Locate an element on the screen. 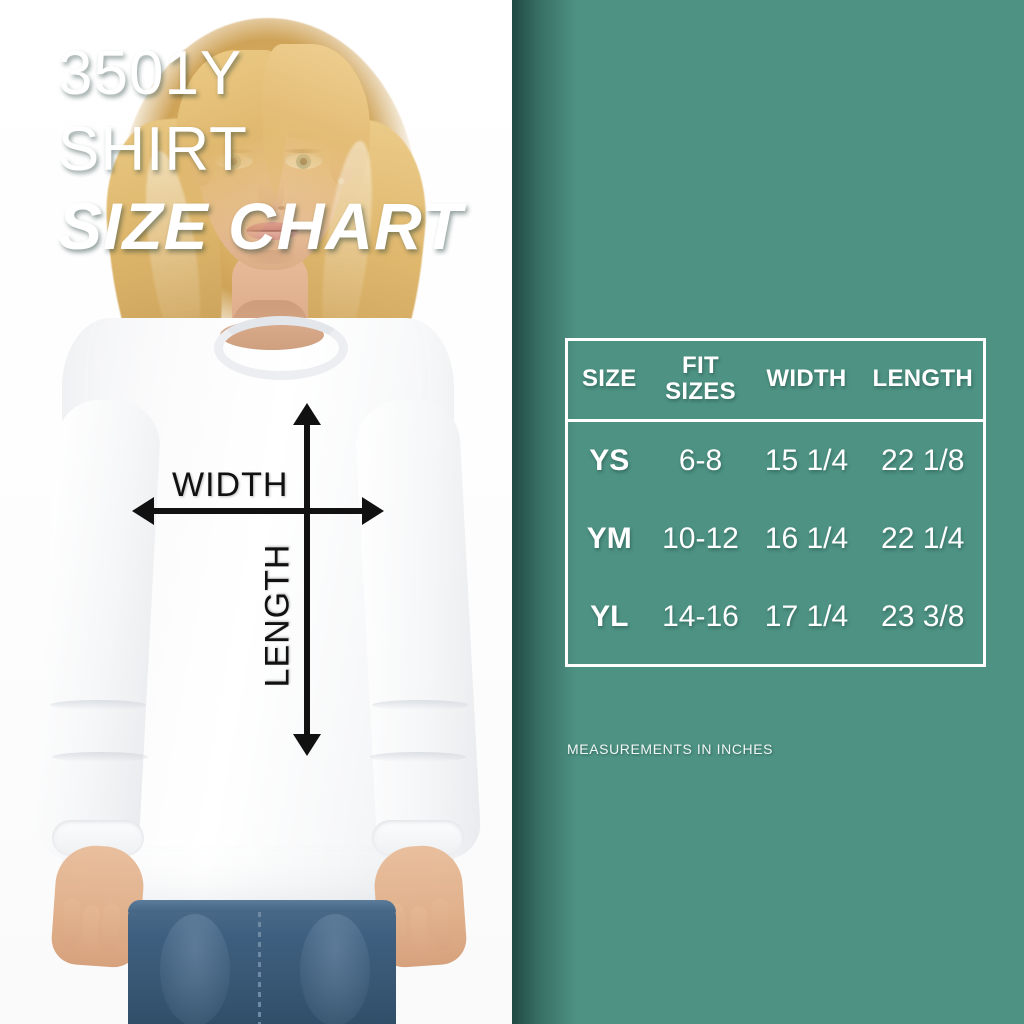 This screenshot has width=1024, height=1024. model-jeans-wash-left is located at coordinates (195, 969).